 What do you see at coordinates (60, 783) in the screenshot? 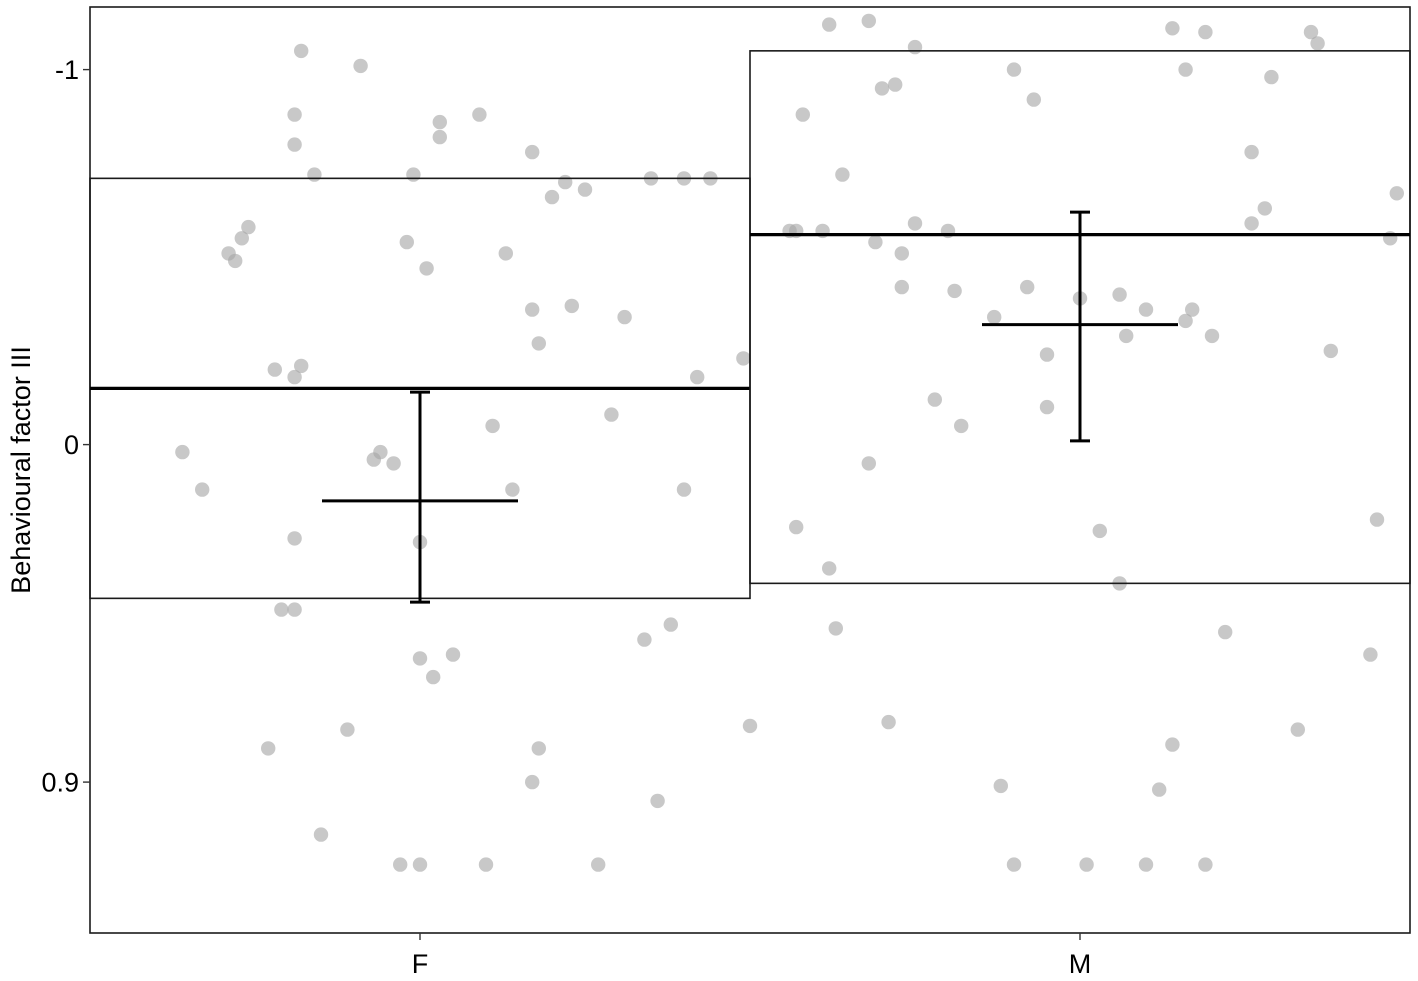
I see `y-tick-label: 0.9` at bounding box center [60, 783].